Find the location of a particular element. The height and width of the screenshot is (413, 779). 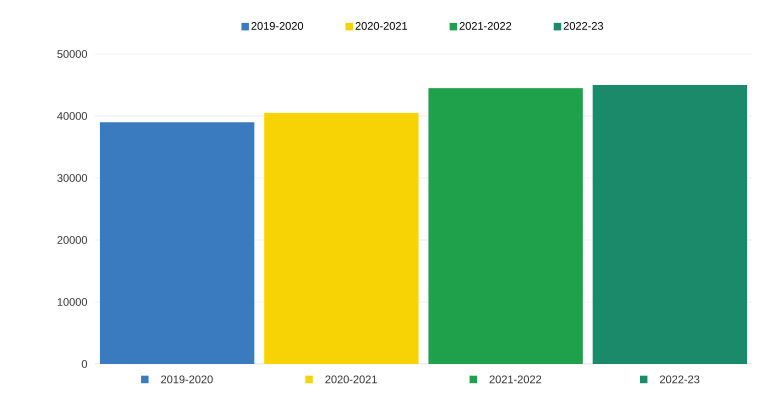

legend-label: 2021-2022 is located at coordinates (486, 26).